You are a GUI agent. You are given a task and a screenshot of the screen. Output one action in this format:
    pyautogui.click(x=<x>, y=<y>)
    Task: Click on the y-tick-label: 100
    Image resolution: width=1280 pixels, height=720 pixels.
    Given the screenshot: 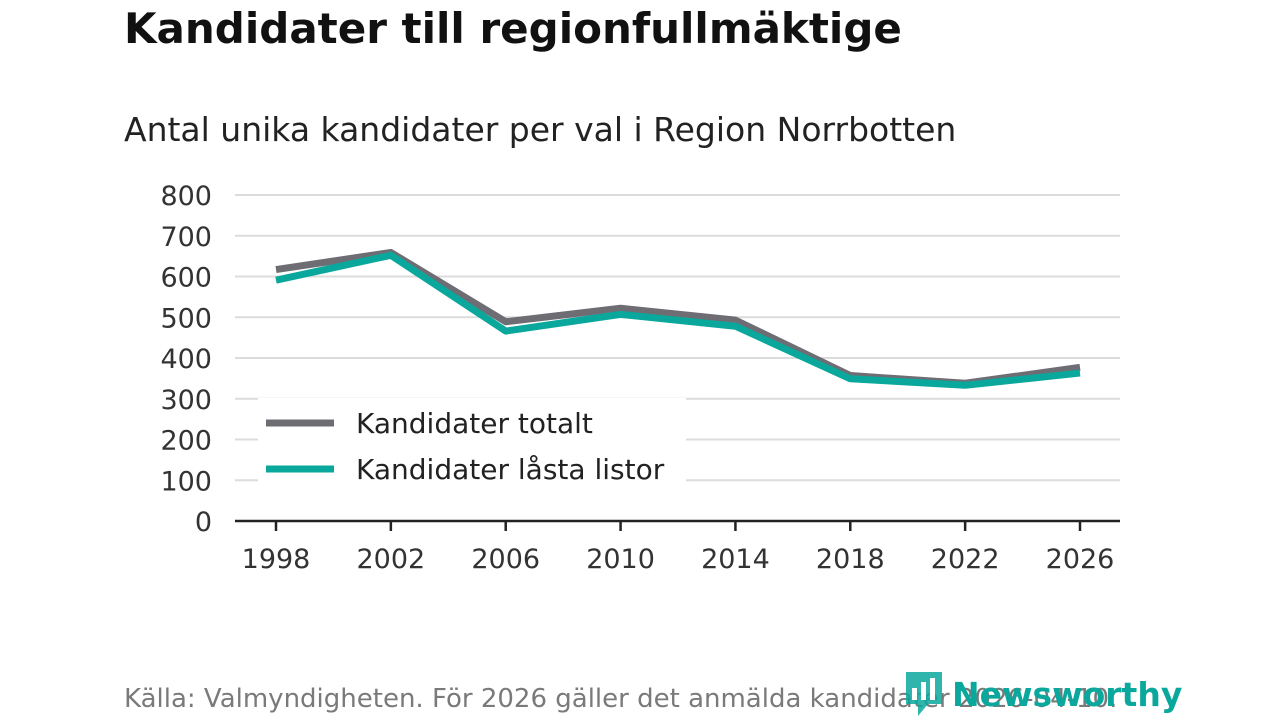 What is the action you would take?
    pyautogui.click(x=186, y=481)
    